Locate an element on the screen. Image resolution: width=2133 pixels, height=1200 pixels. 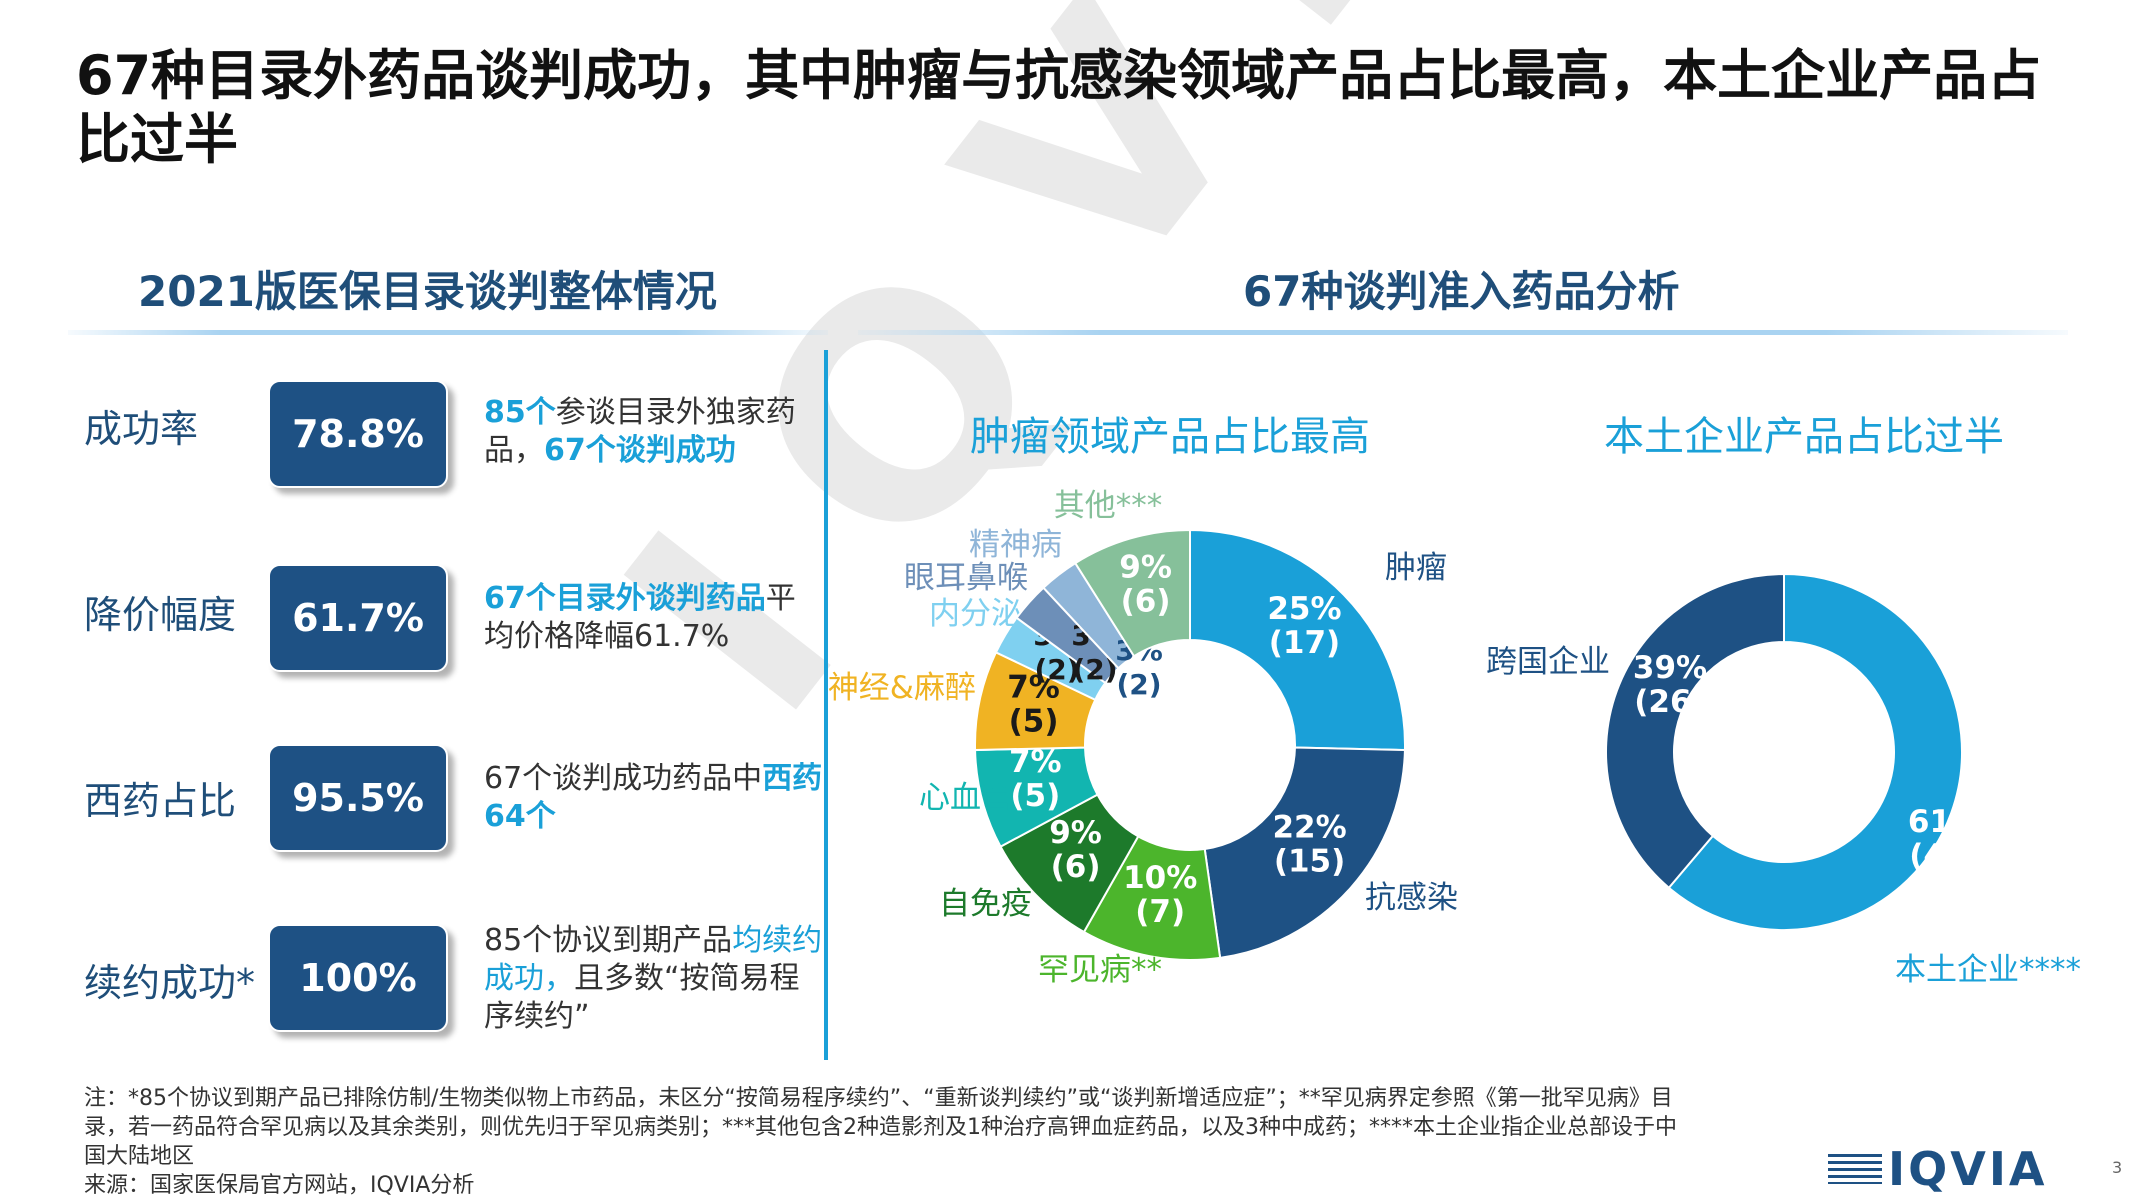
kpi-desc-part: 西药64个 is located at coordinates (653, 797).